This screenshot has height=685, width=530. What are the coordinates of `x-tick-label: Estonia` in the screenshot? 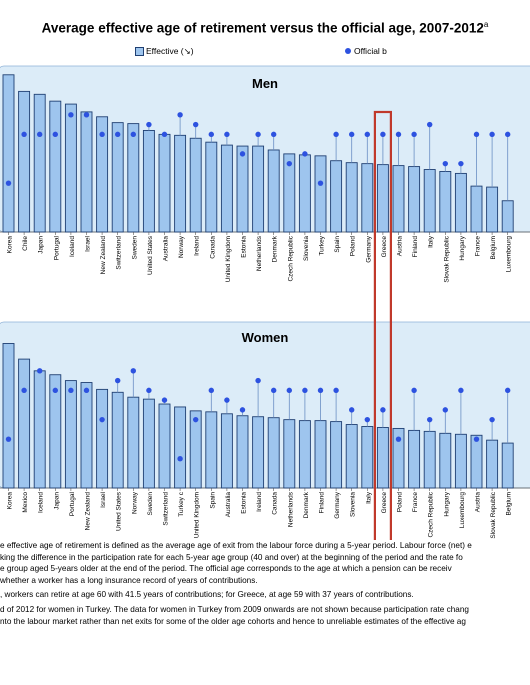 It's located at (244, 247).